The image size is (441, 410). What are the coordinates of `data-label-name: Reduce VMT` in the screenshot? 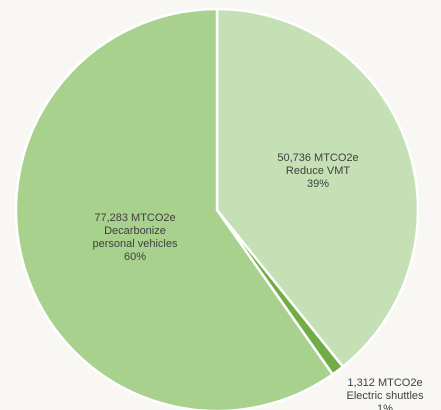 It's located at (318, 171).